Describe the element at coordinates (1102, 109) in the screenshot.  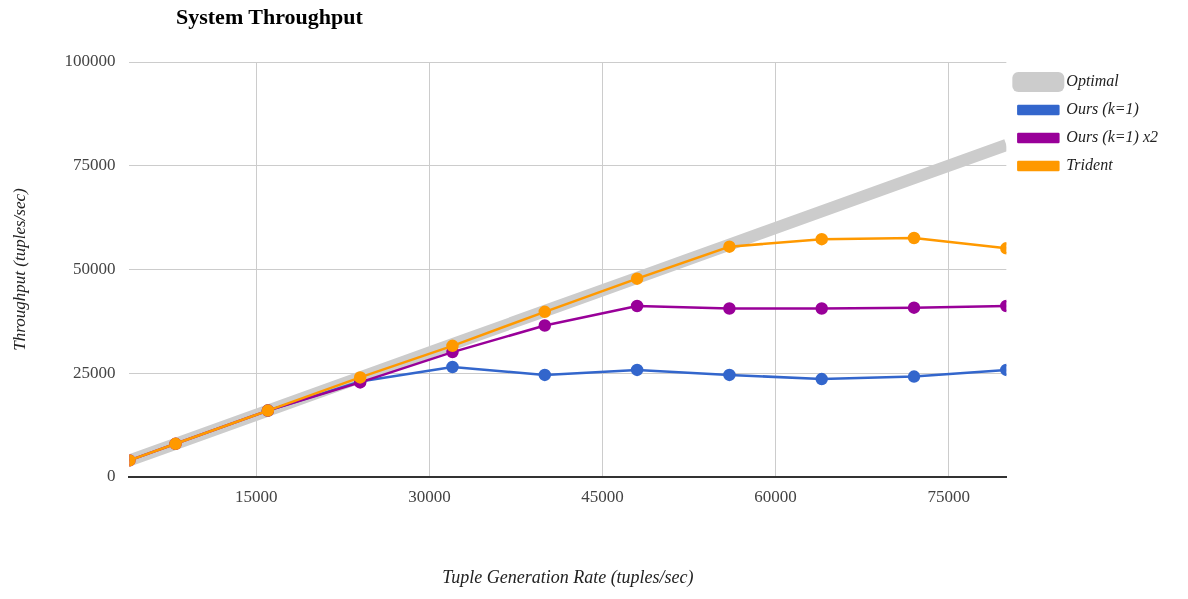
I see `legend-label: Ours (k=1)` at that location.